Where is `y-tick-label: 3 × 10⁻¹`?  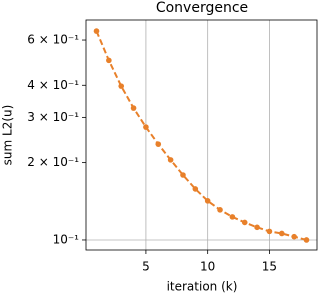 y-tick-label: 3 × 10⁻¹ is located at coordinates (53, 117).